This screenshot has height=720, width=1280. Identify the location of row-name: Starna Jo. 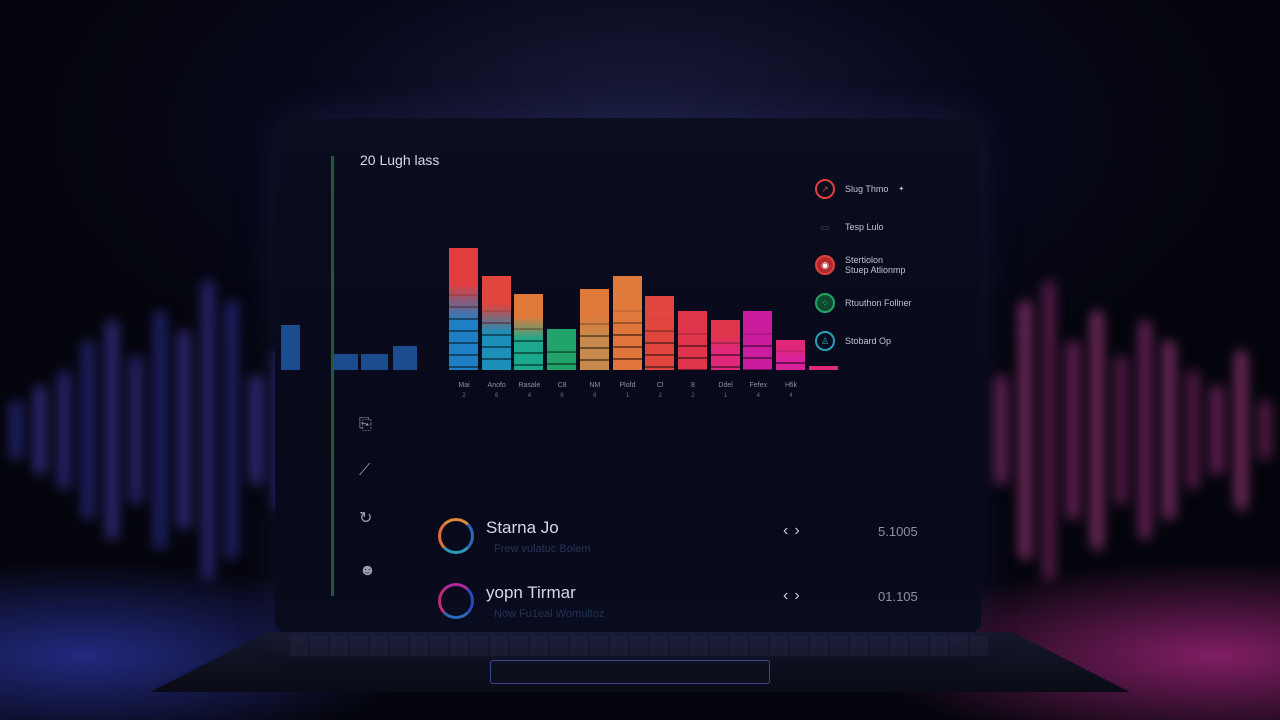
(522, 527).